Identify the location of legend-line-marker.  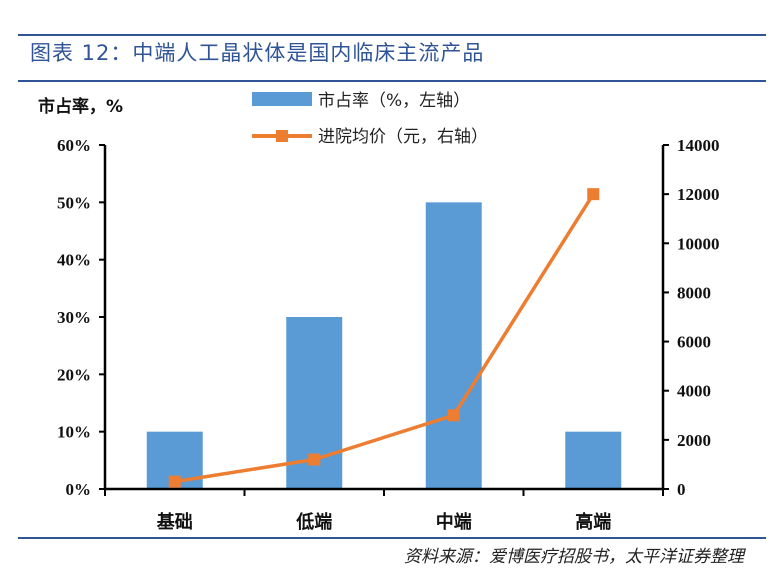
(282, 136).